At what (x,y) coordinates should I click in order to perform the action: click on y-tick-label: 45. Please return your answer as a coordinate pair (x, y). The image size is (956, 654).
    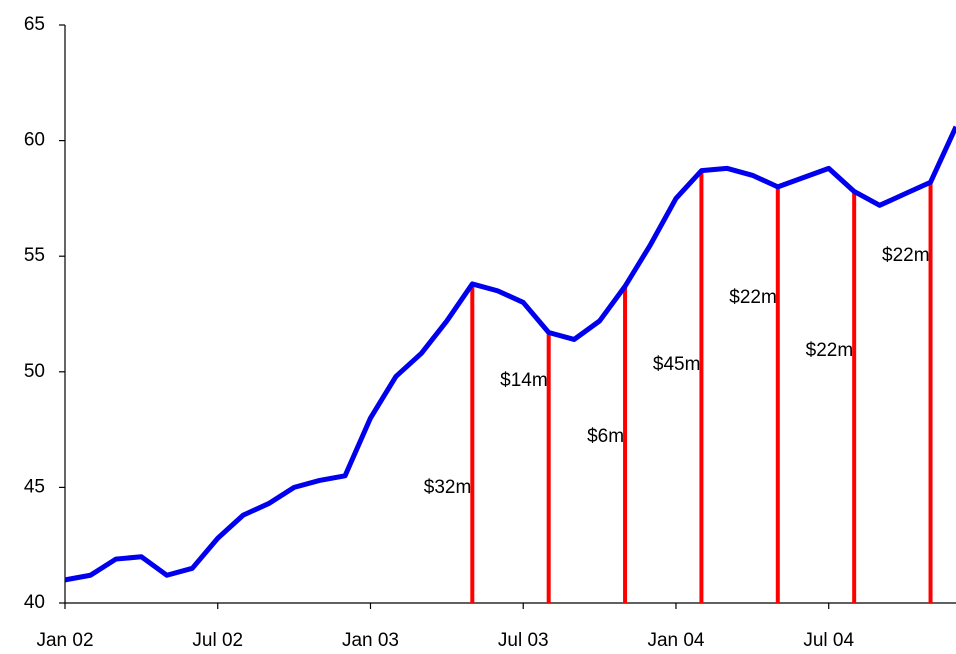
    Looking at the image, I should click on (34, 486).